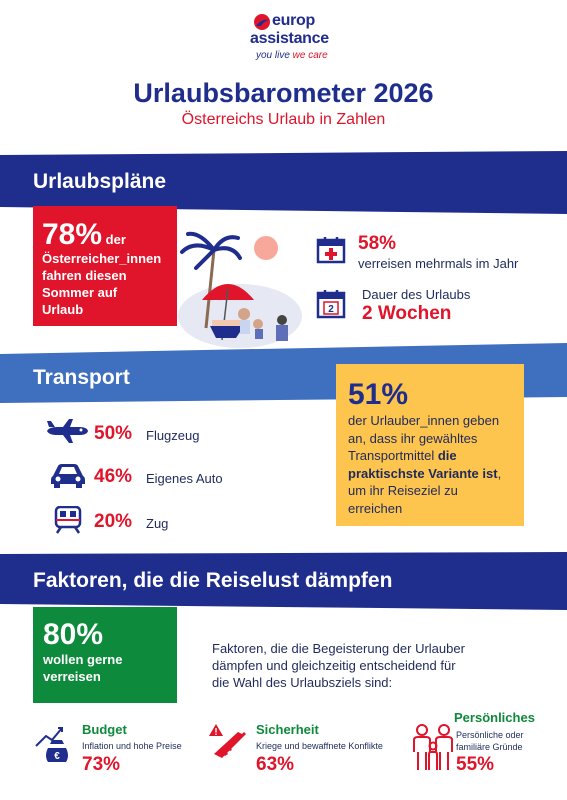  Describe the element at coordinates (73, 634) in the screenshot. I see `factors-main-pct: 80%` at that location.